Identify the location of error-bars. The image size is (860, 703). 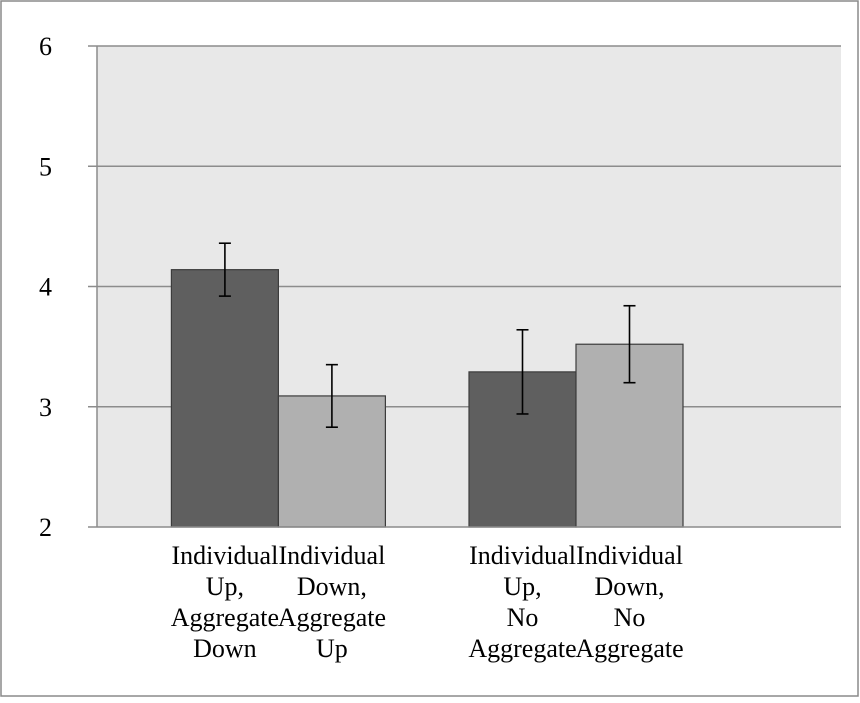
(427, 335).